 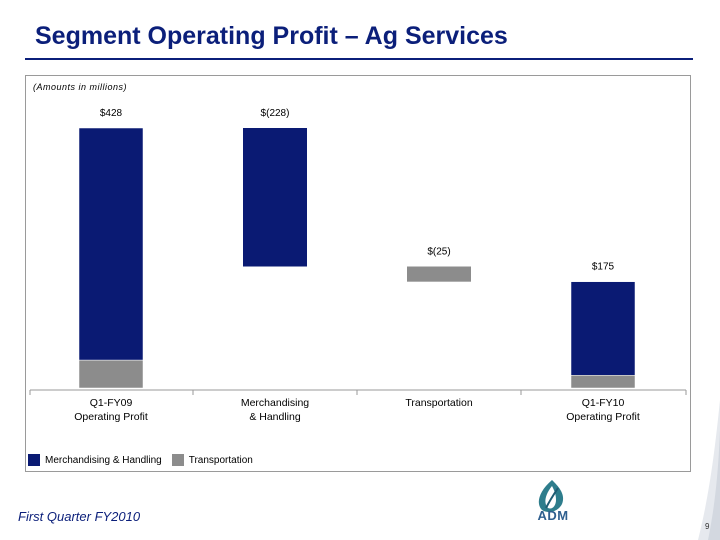 What do you see at coordinates (551, 496) in the screenshot?
I see `adm-leaf-icon` at bounding box center [551, 496].